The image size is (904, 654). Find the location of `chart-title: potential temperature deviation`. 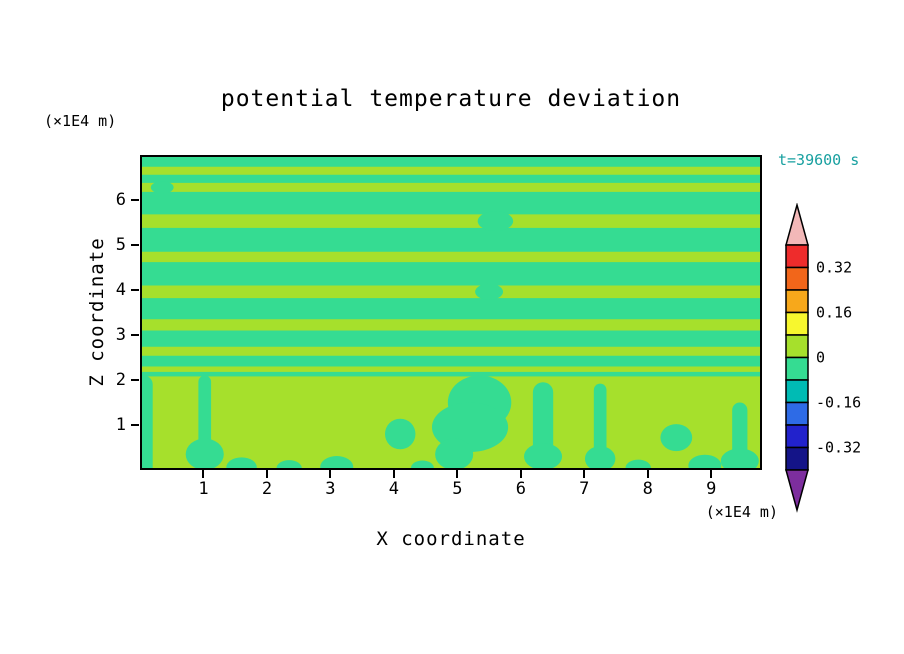

chart-title: potential temperature deviation is located at coordinates (451, 99).